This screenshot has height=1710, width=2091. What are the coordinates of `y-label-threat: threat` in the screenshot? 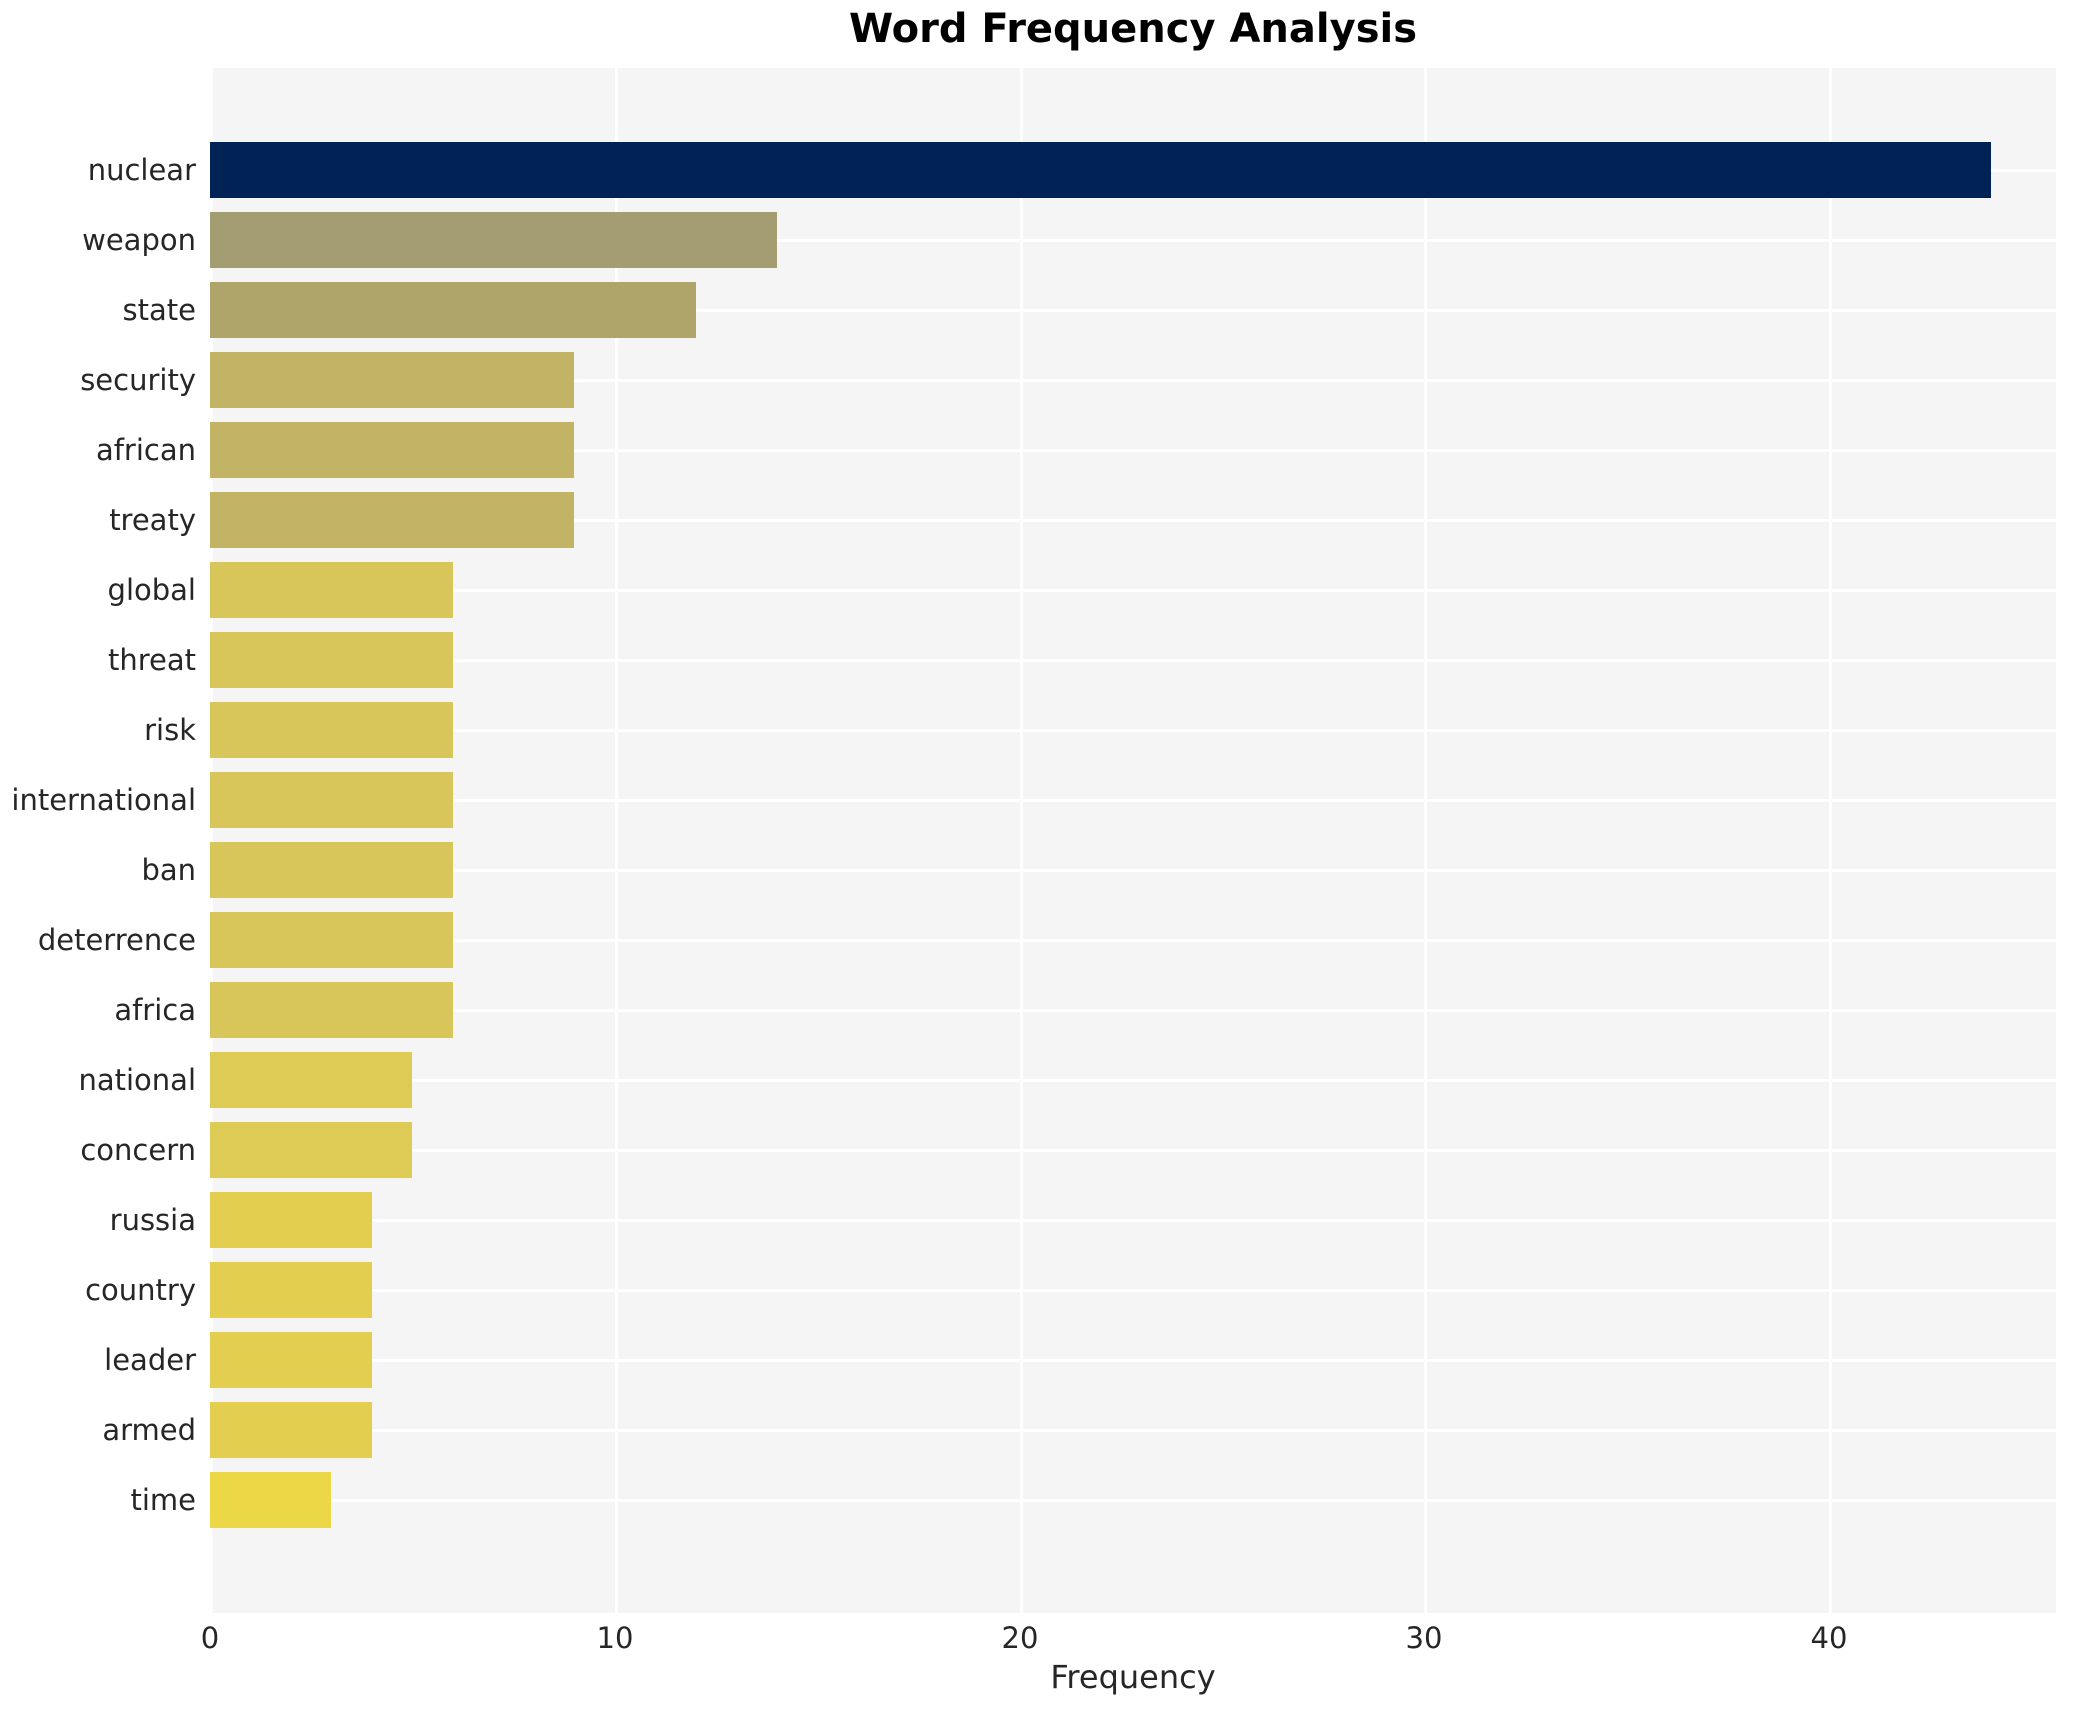 It's located at (151, 660).